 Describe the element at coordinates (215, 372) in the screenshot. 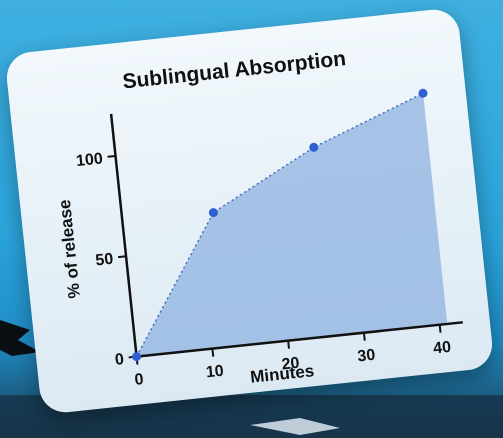

I see `x-tick-label: 10` at that location.